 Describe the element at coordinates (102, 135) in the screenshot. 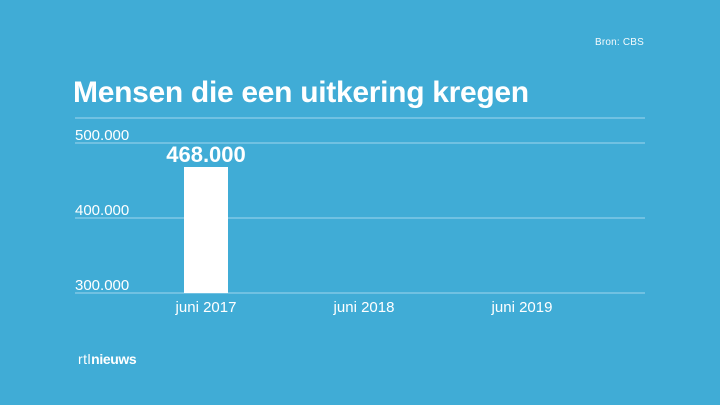

I see `y-tick-label: 500.000` at that location.